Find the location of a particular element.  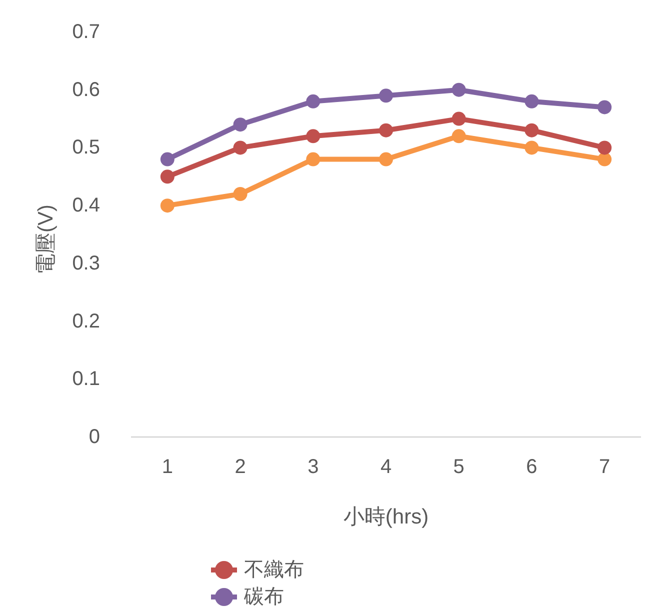

y-axis-title: 電壓(V) is located at coordinates (46, 239).